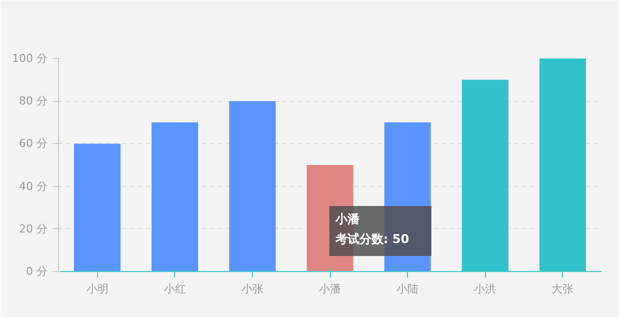  What do you see at coordinates (97, 289) in the screenshot?
I see `x-tick-label: 小明` at bounding box center [97, 289].